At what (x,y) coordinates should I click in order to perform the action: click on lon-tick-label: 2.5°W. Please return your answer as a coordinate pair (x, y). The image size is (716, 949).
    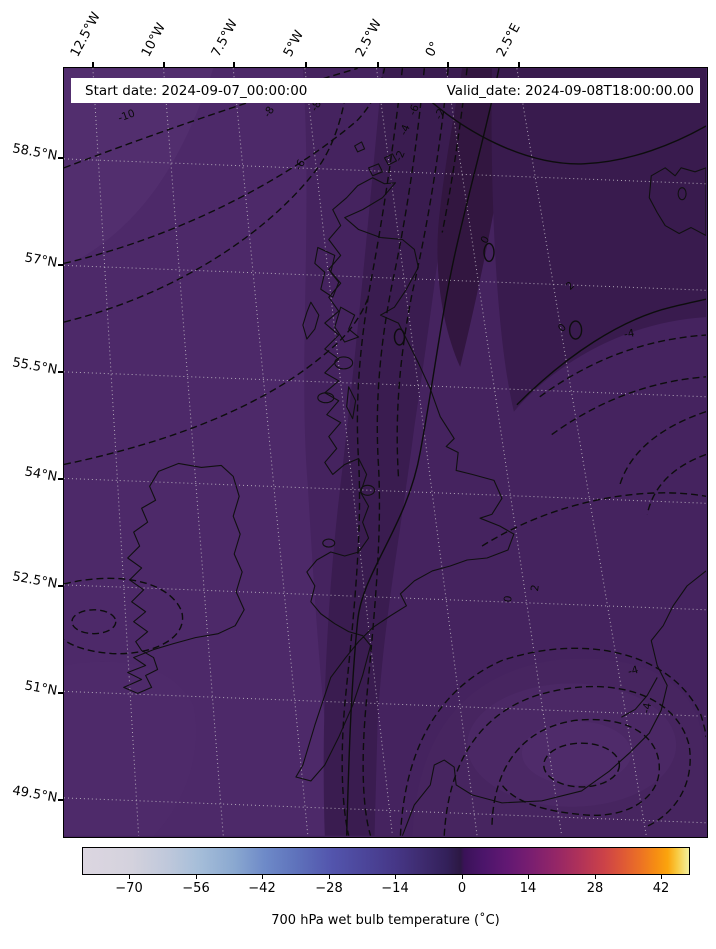
    Looking at the image, I should click on (368, 38).